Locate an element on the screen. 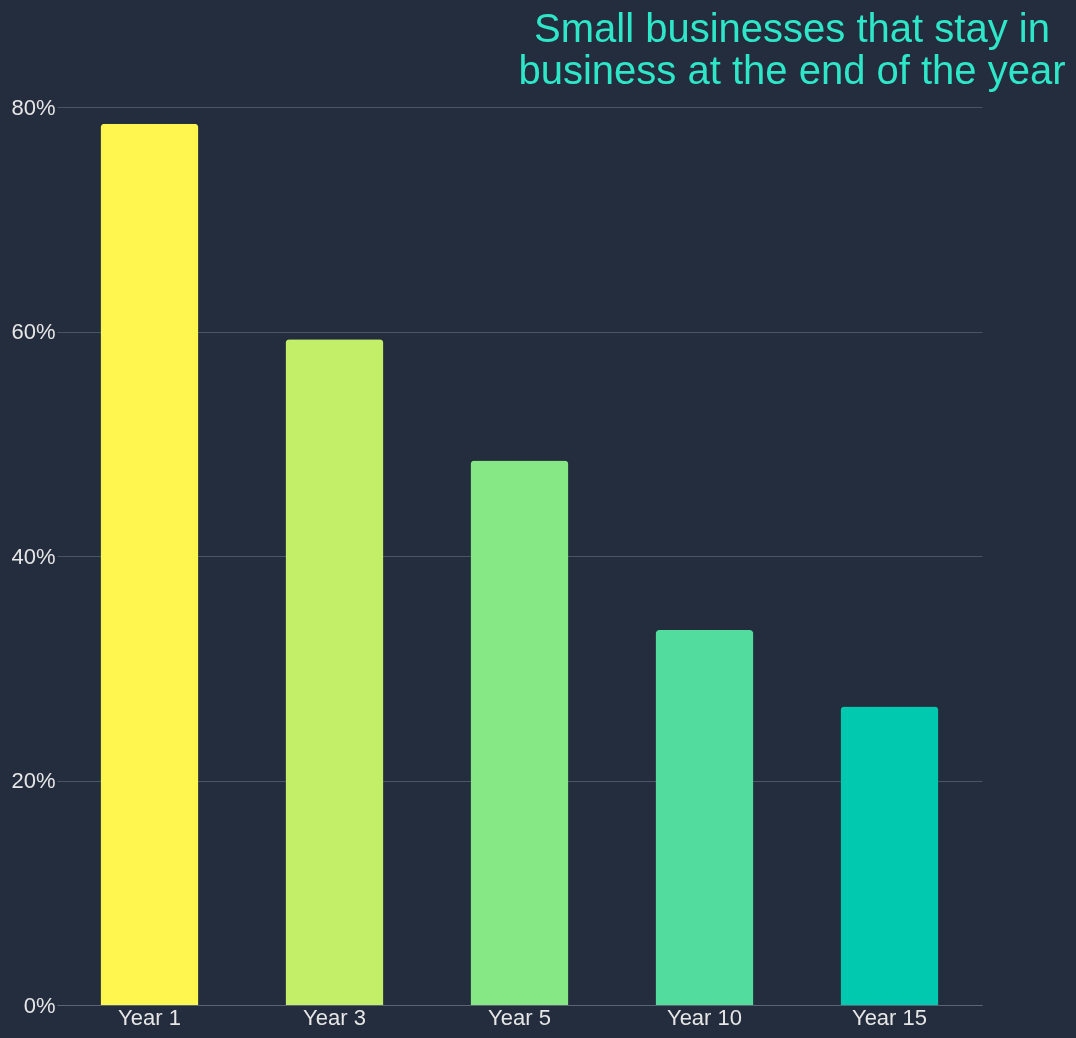 The height and width of the screenshot is (1038, 1076). y-tick-label: 20% is located at coordinates (33, 780).